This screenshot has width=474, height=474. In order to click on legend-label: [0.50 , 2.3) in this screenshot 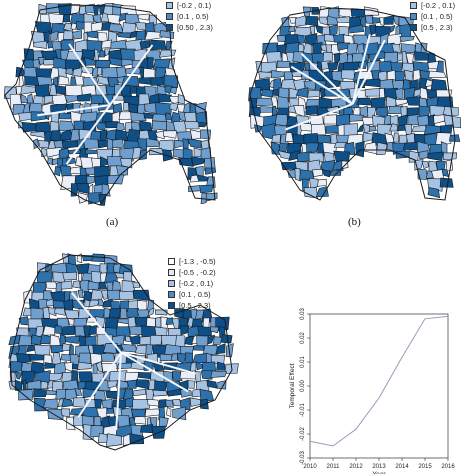, I will do `click(195, 27)`.